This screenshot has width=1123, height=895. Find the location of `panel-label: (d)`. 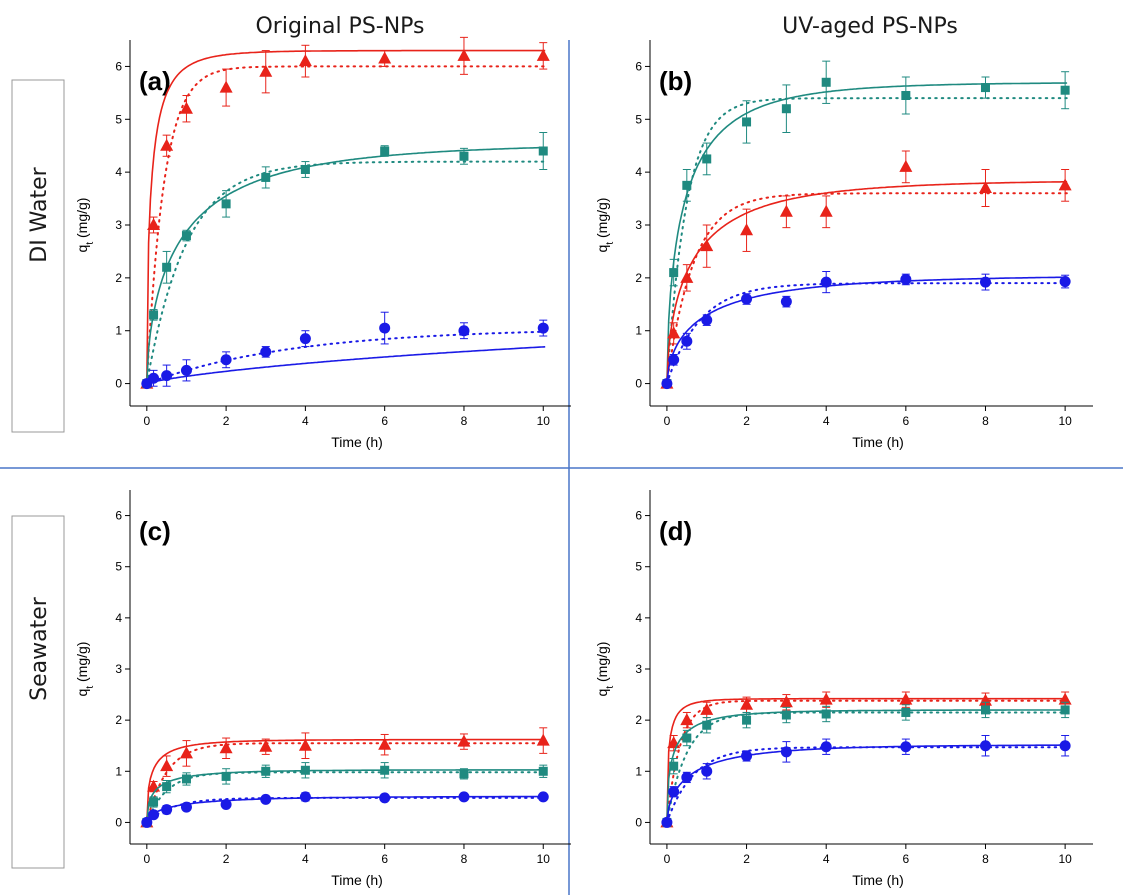

panel-label: (d) is located at coordinates (675, 531).